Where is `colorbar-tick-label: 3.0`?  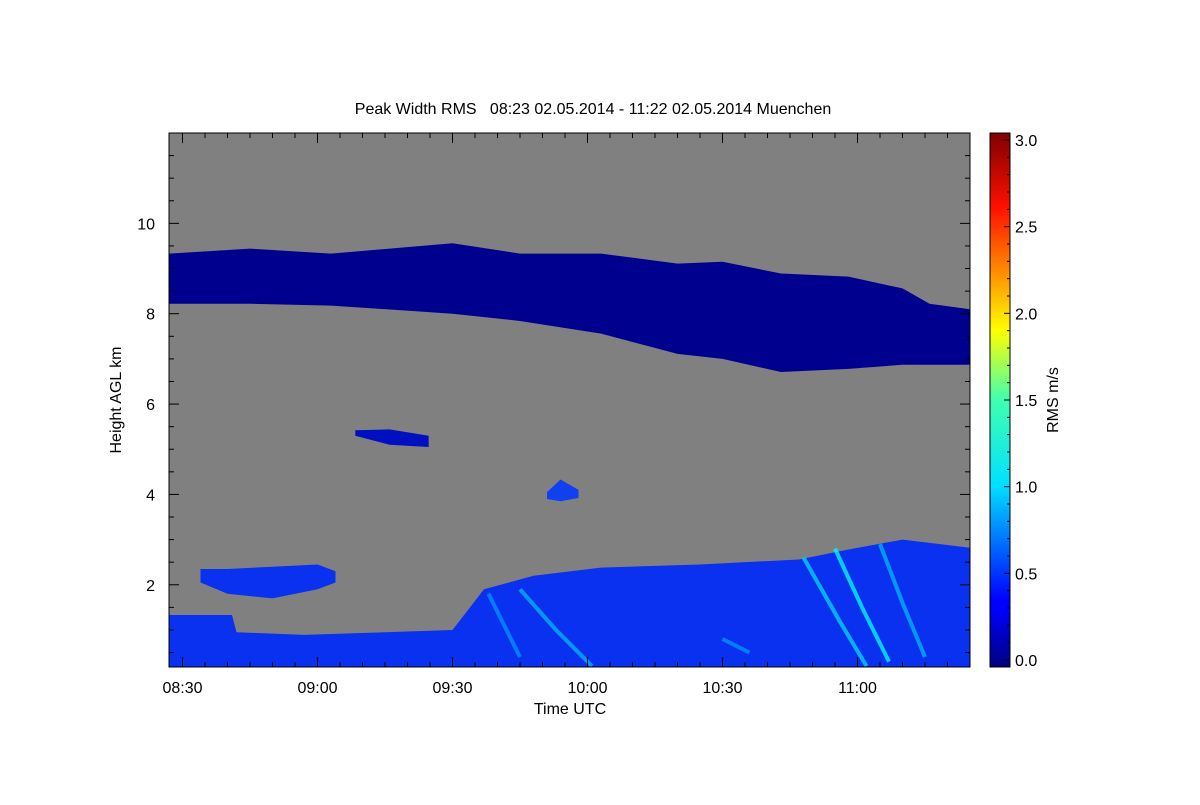 colorbar-tick-label: 3.0 is located at coordinates (1026, 141).